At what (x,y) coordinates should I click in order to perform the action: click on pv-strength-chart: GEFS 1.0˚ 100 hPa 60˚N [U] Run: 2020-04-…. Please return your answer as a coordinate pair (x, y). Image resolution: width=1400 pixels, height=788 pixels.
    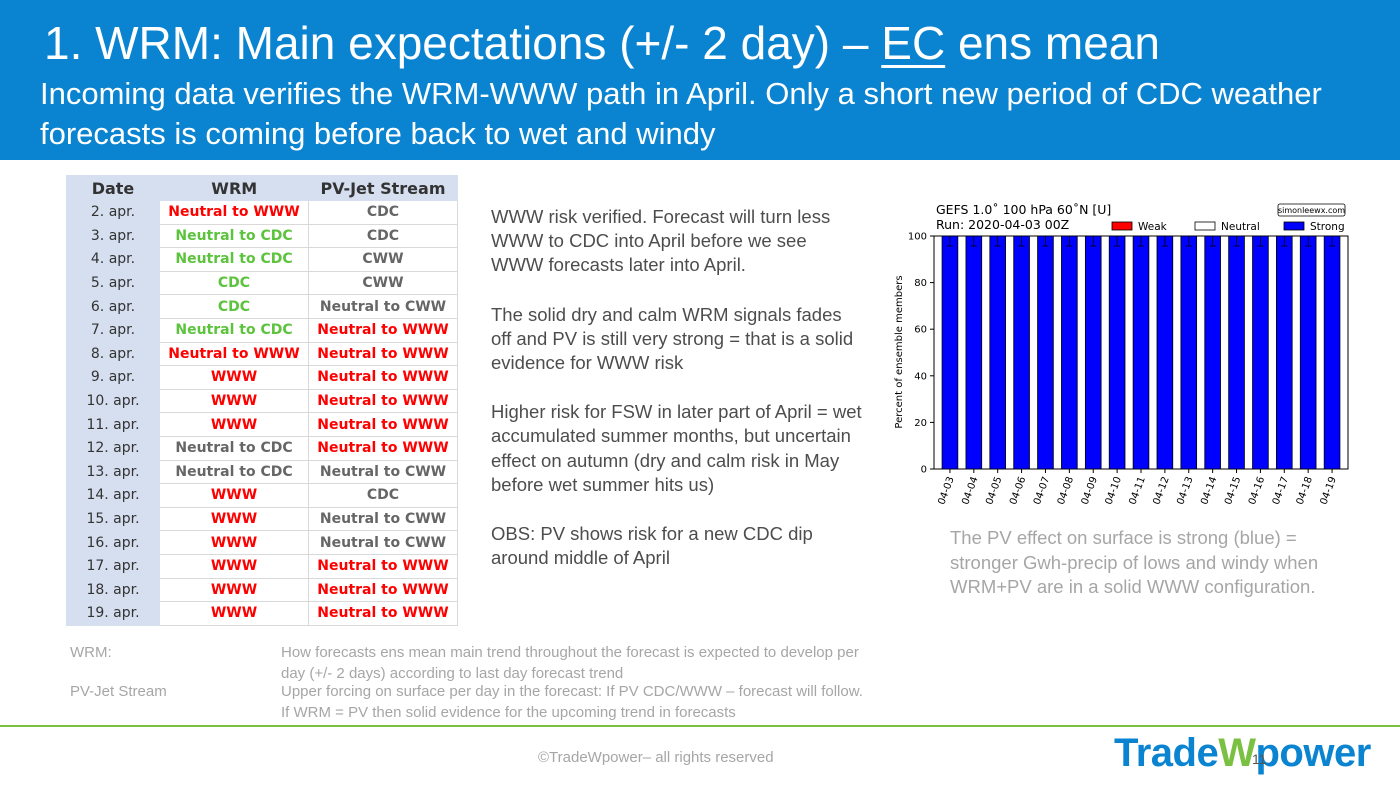
    Looking at the image, I should click on (1121, 354).